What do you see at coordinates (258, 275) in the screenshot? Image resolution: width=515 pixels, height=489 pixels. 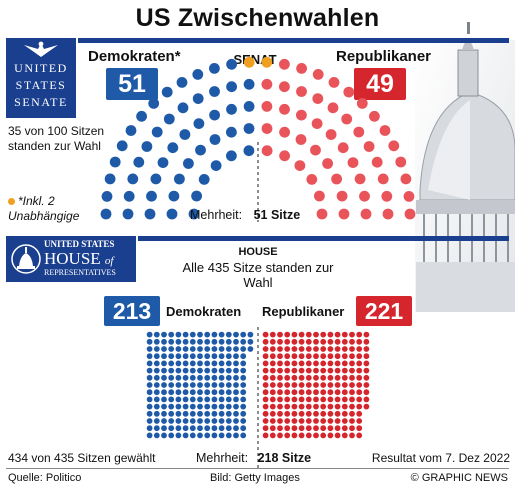 I see `house-contested-note: Alle 435 Sitze standen zur Wahl` at bounding box center [258, 275].